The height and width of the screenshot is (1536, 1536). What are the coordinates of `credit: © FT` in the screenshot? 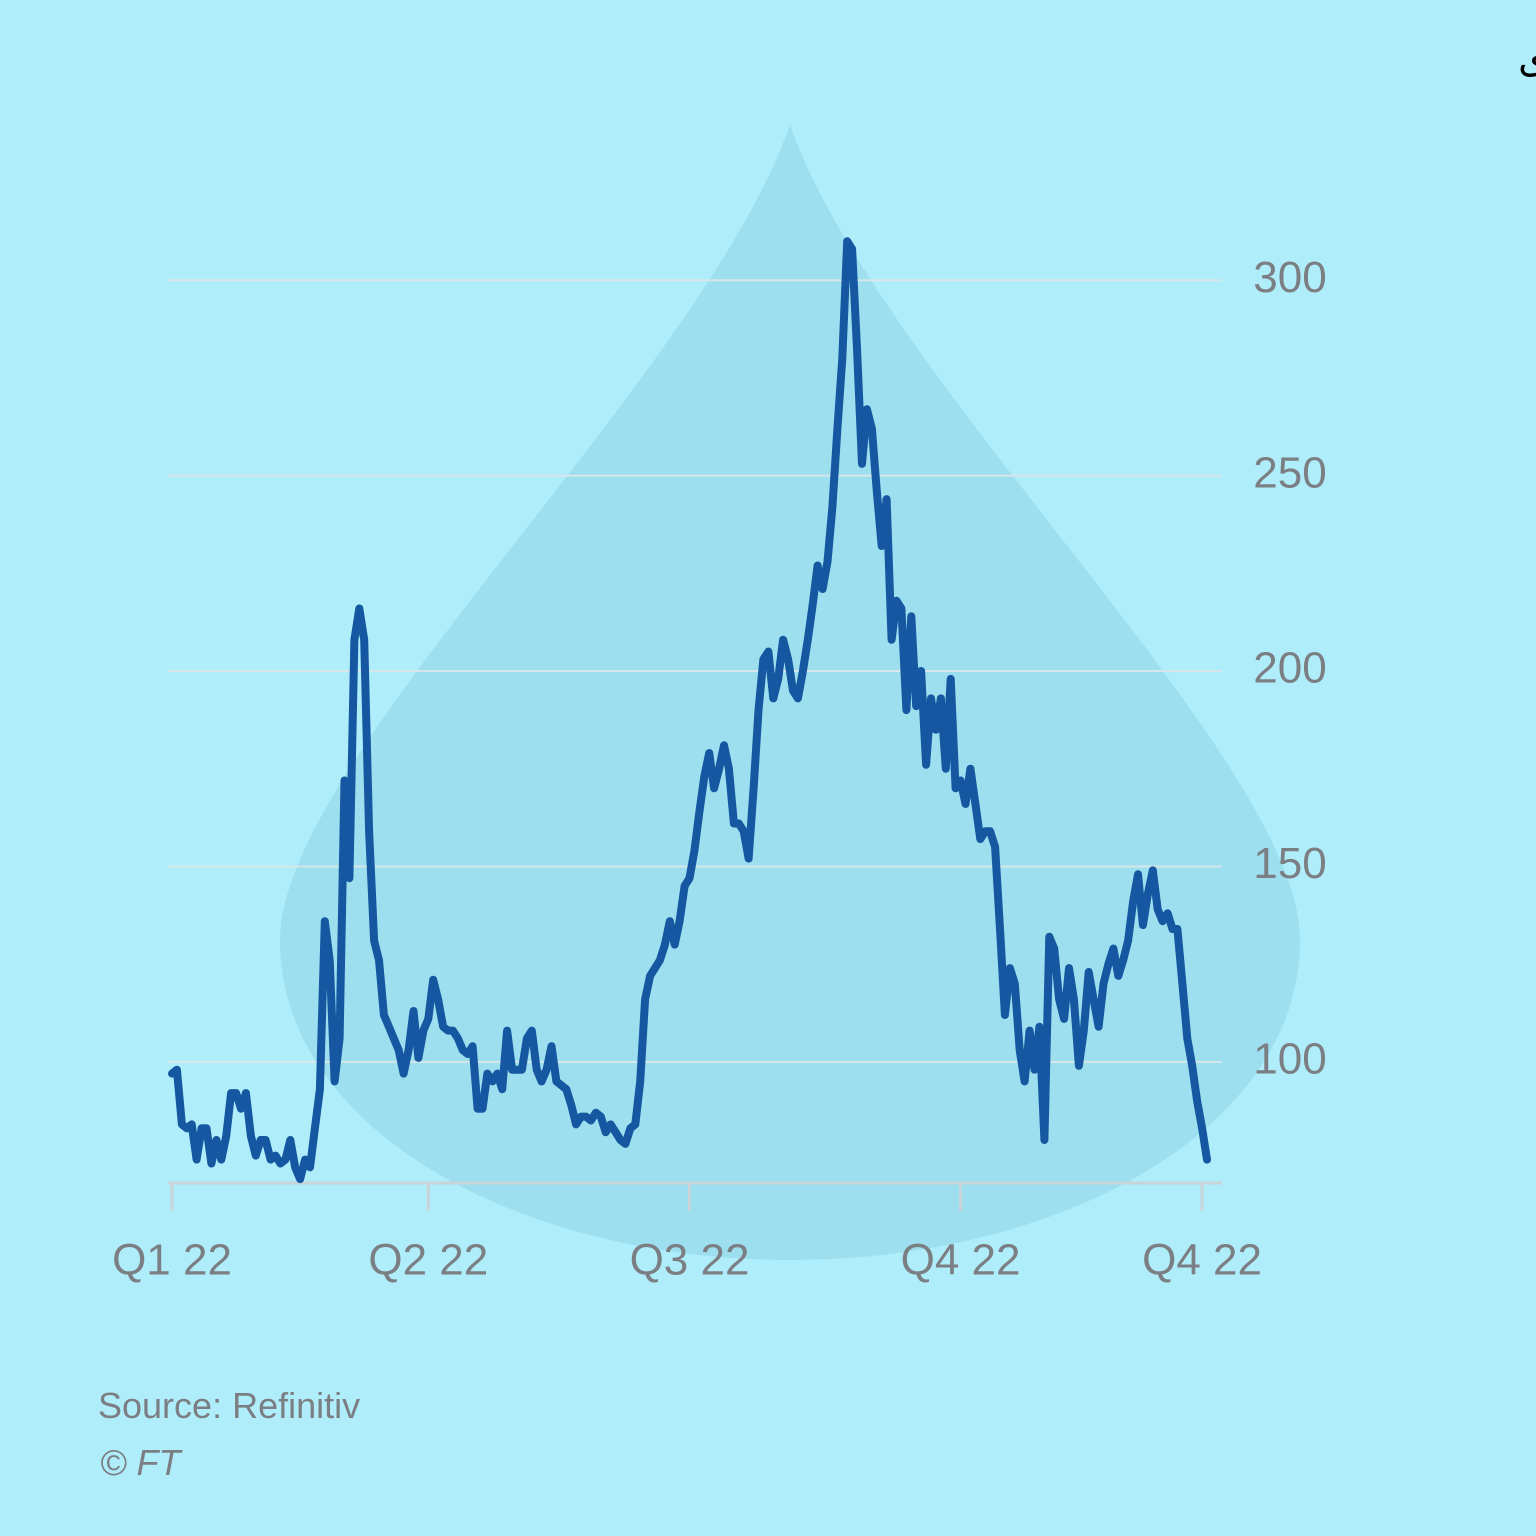 It's located at (142, 1462).